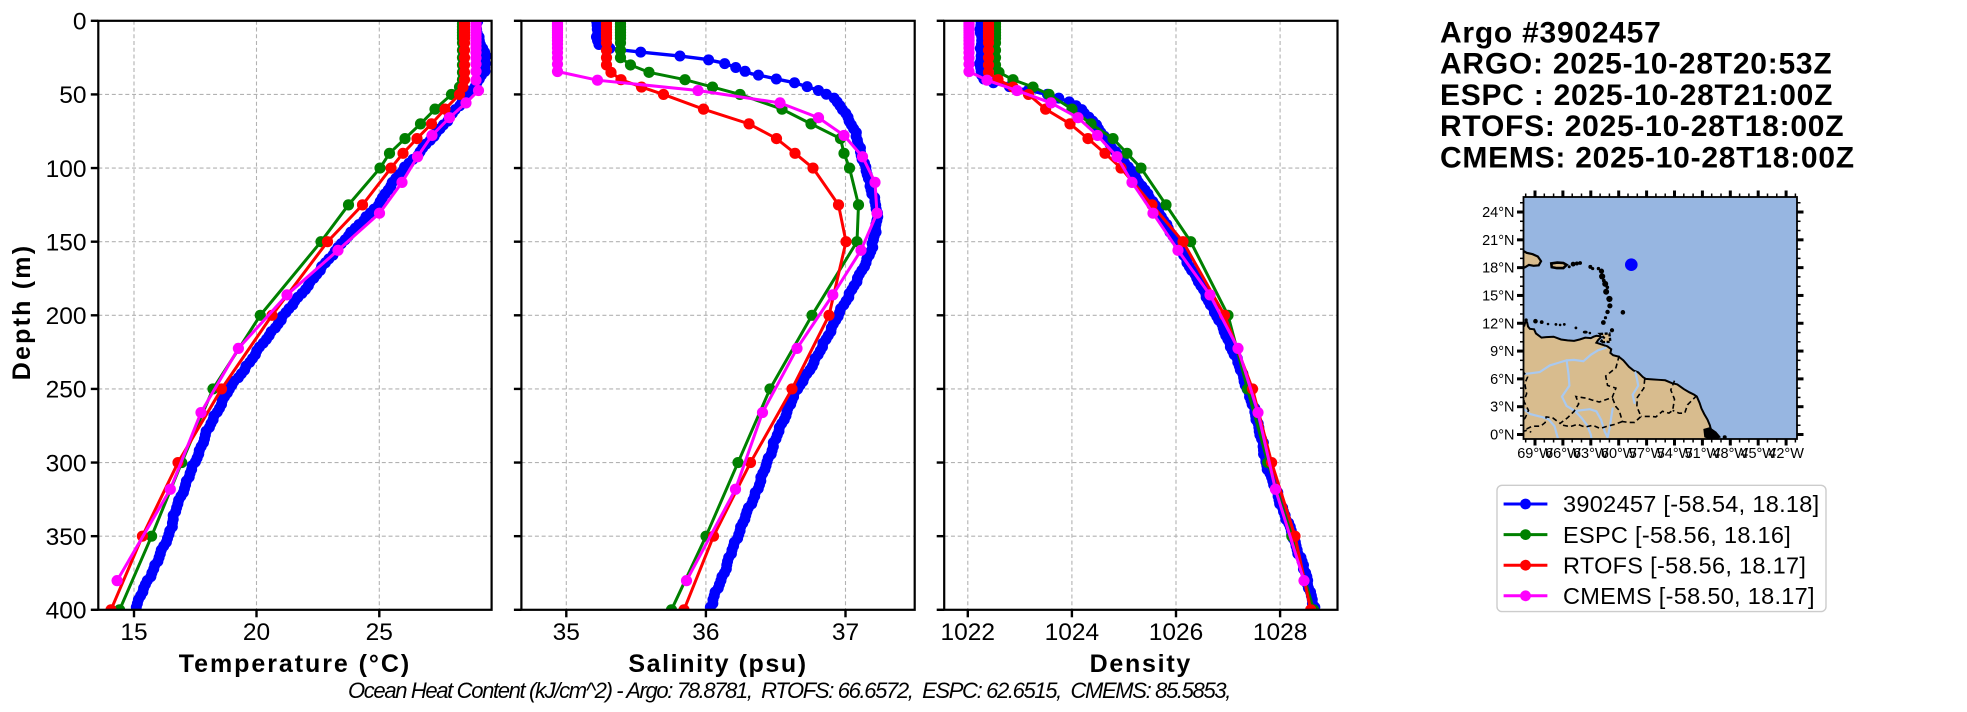 The height and width of the screenshot is (712, 1967). Describe the element at coordinates (1730, 454) in the screenshot. I see `svg-text: 48°W` at that location.